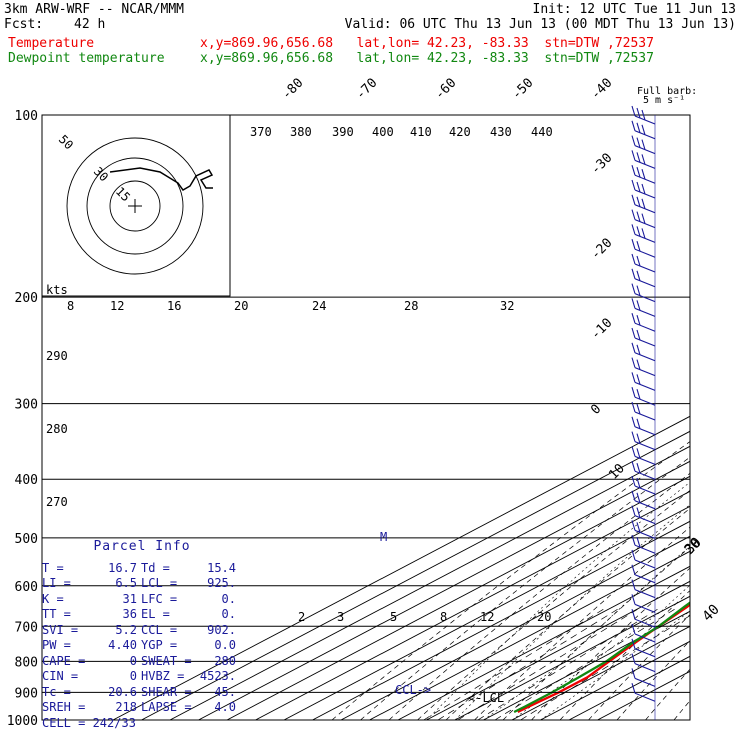 The height and width of the screenshot is (740, 740). Describe the element at coordinates (340, 617) in the screenshot. I see `mixing-ratio-label: 3` at that location.